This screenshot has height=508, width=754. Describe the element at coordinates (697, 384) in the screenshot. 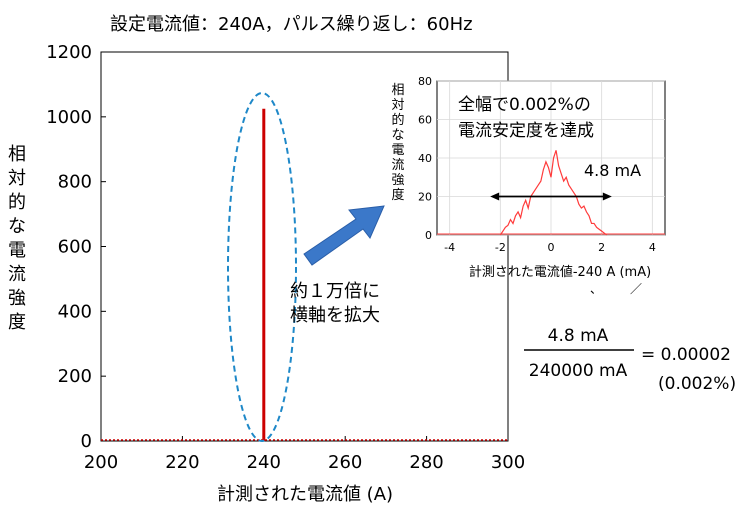

I see `formula-percent: (0.002%)` at that location.